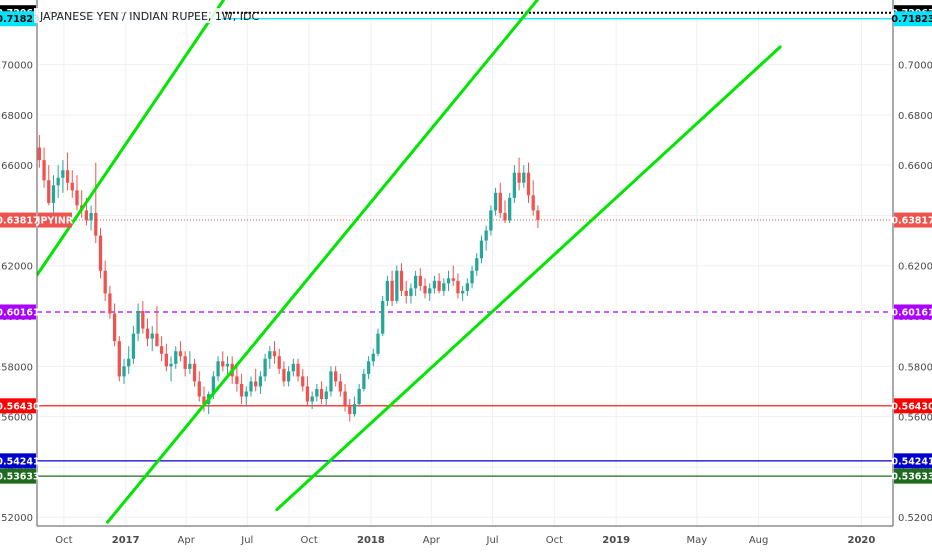 The height and width of the screenshot is (554, 932). I want to click on y-tick-label-left: 0.56000, so click(16, 418).